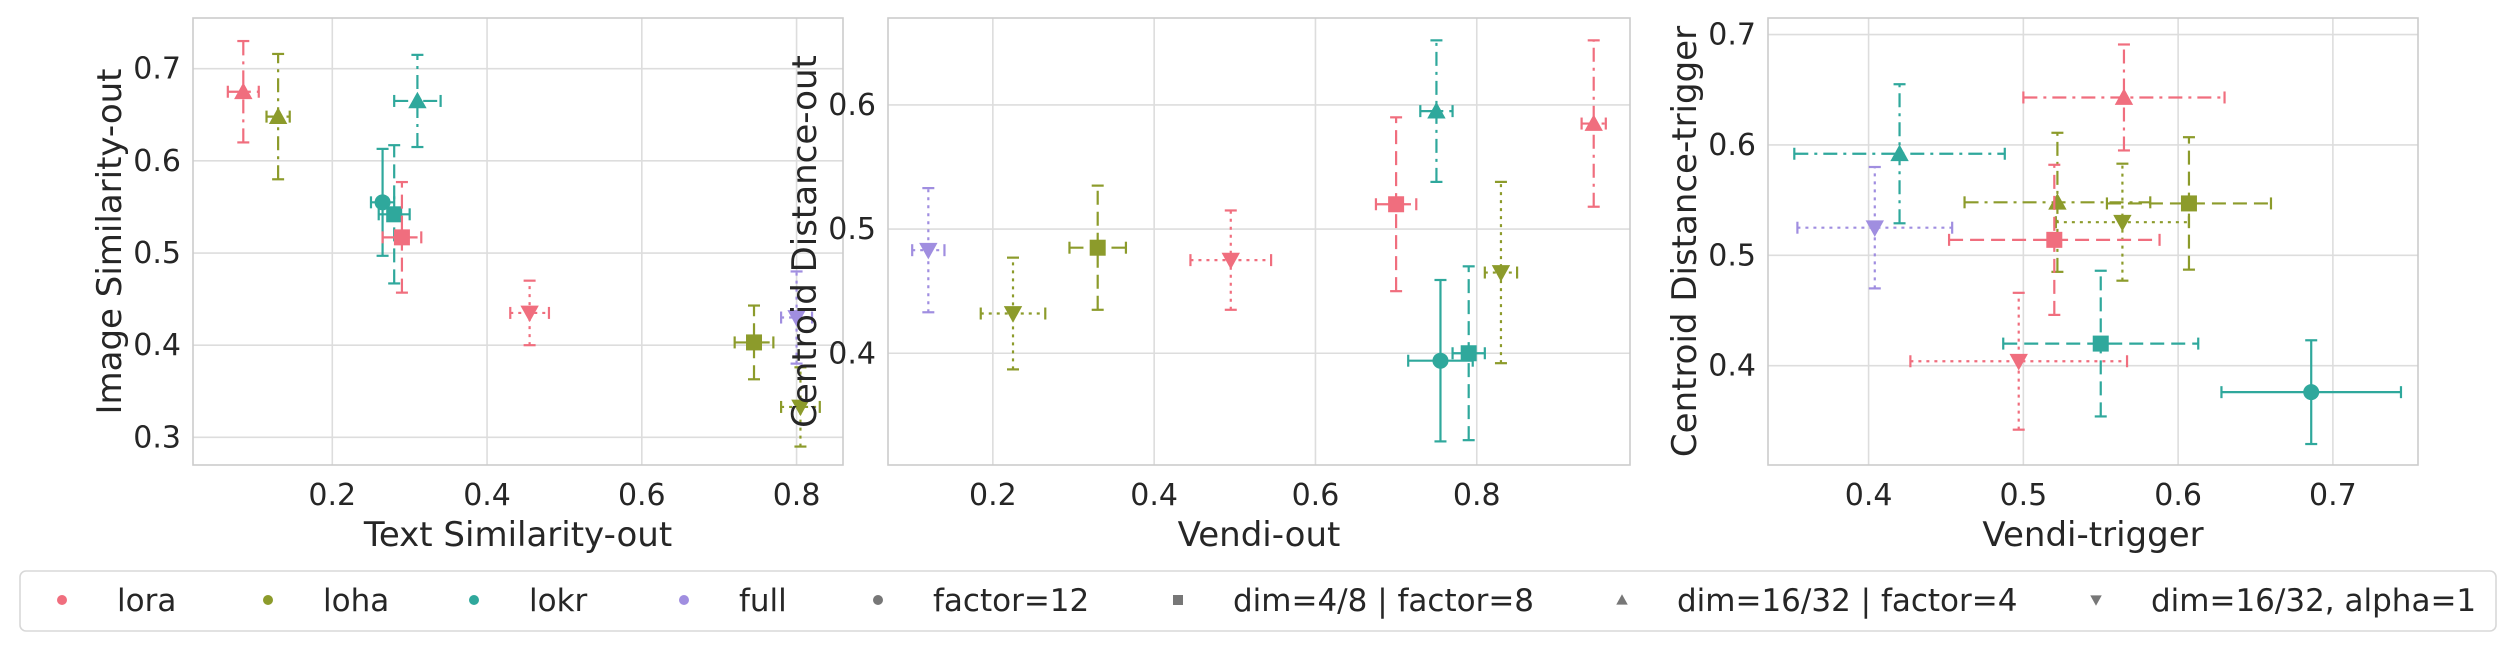 This screenshot has width=2512, height=652. Describe the element at coordinates (157, 437) in the screenshot. I see `y-tick-label: 0.3` at that location.